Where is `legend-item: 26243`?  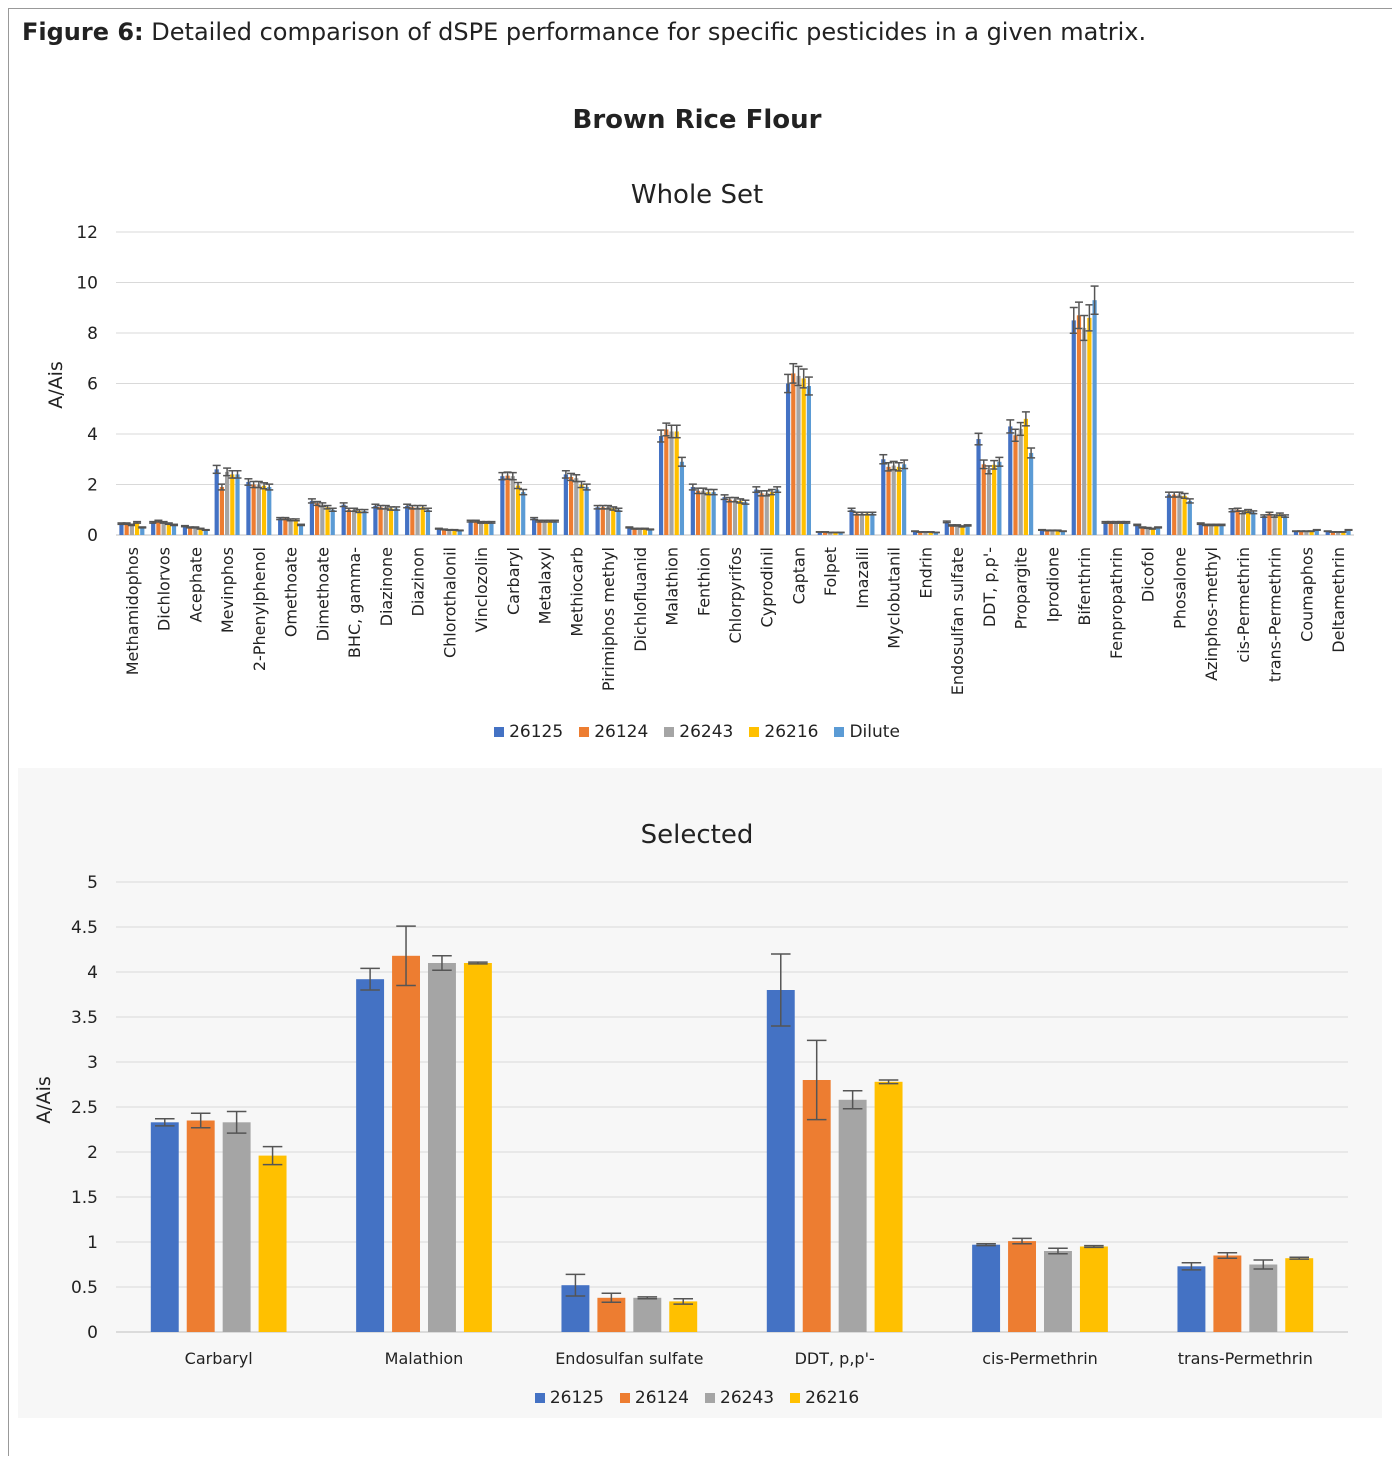 legend-item: 26243 is located at coordinates (698, 732).